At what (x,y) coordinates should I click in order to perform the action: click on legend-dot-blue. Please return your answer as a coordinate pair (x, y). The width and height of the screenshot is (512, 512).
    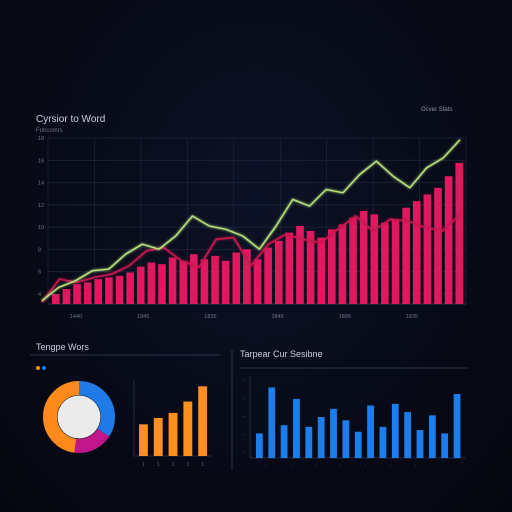
    Looking at the image, I should click on (44, 368).